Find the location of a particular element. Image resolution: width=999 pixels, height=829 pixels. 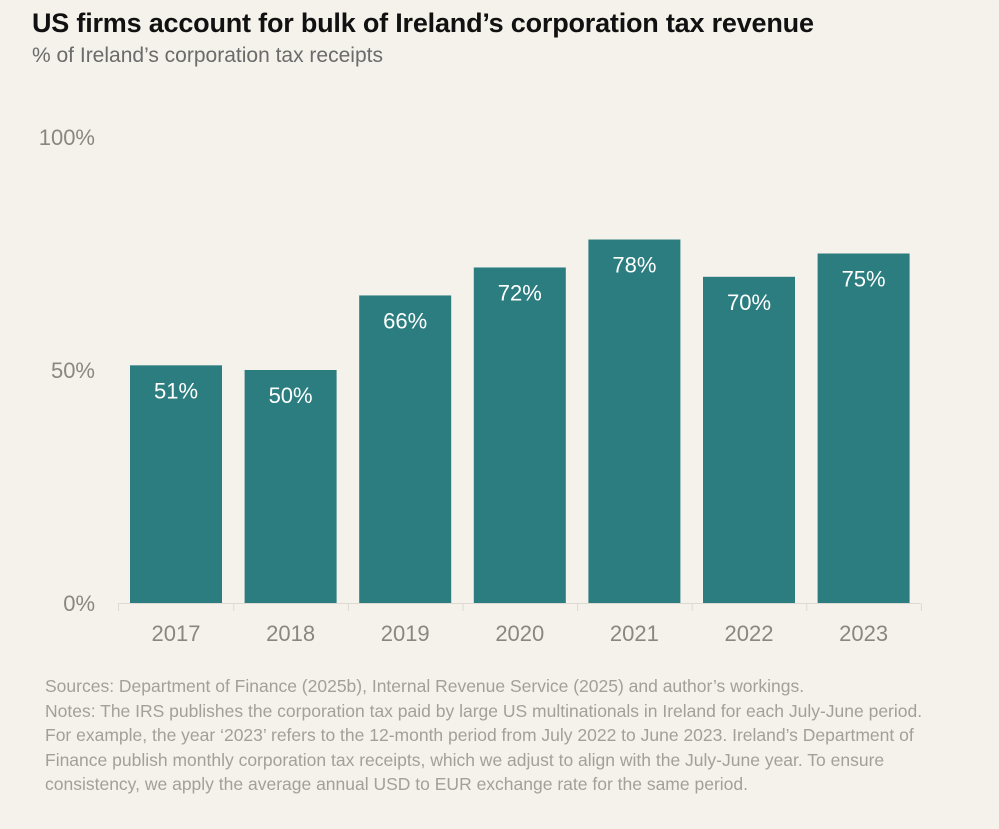

y-tick-label: 0% is located at coordinates (79, 603).